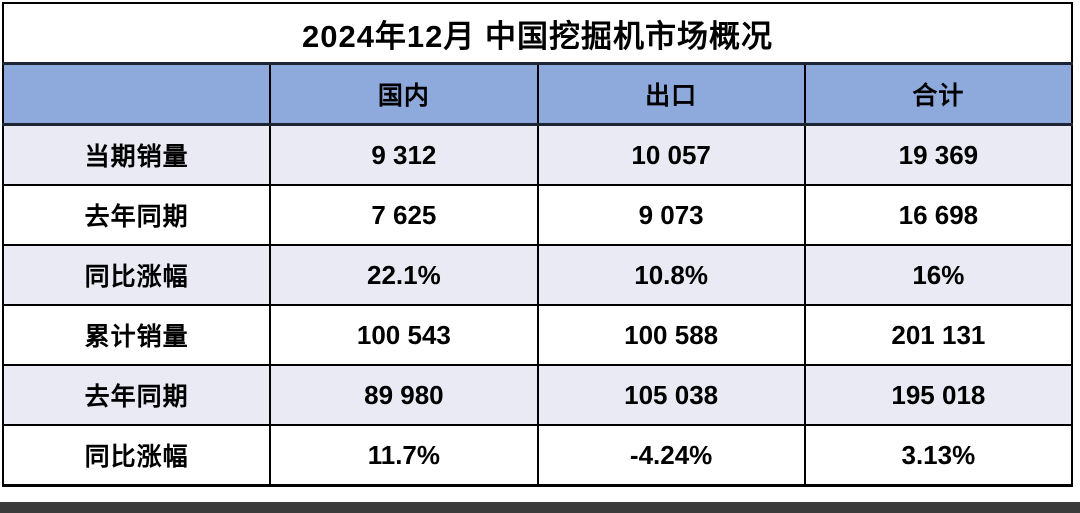 The height and width of the screenshot is (513, 1080). I want to click on value-cell: 100 588, so click(671, 335).